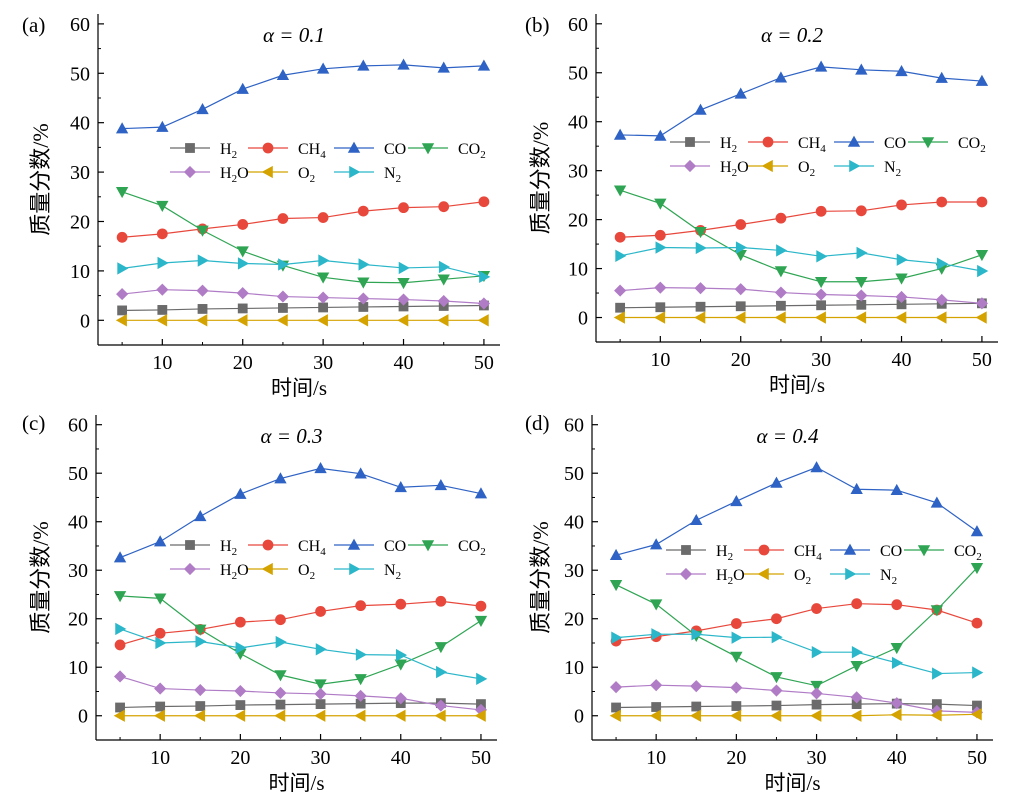 Image resolution: width=1032 pixels, height=801 pixels. Describe the element at coordinates (40, 179) in the screenshot. I see `y-axis-label: 质量分数/%` at that location.